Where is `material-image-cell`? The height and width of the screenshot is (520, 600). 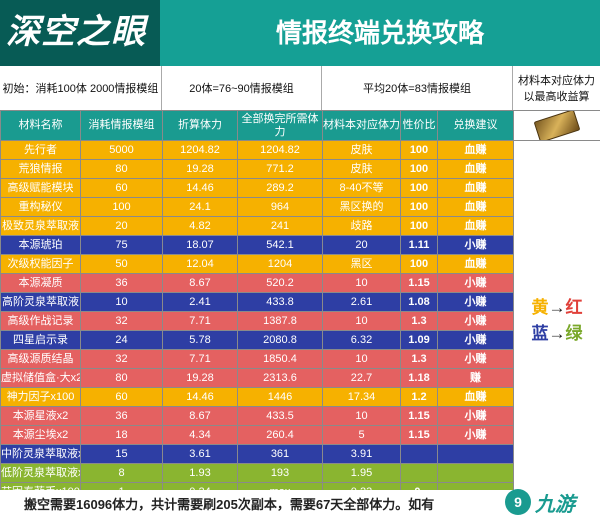 material-image-cell is located at coordinates (556, 125).